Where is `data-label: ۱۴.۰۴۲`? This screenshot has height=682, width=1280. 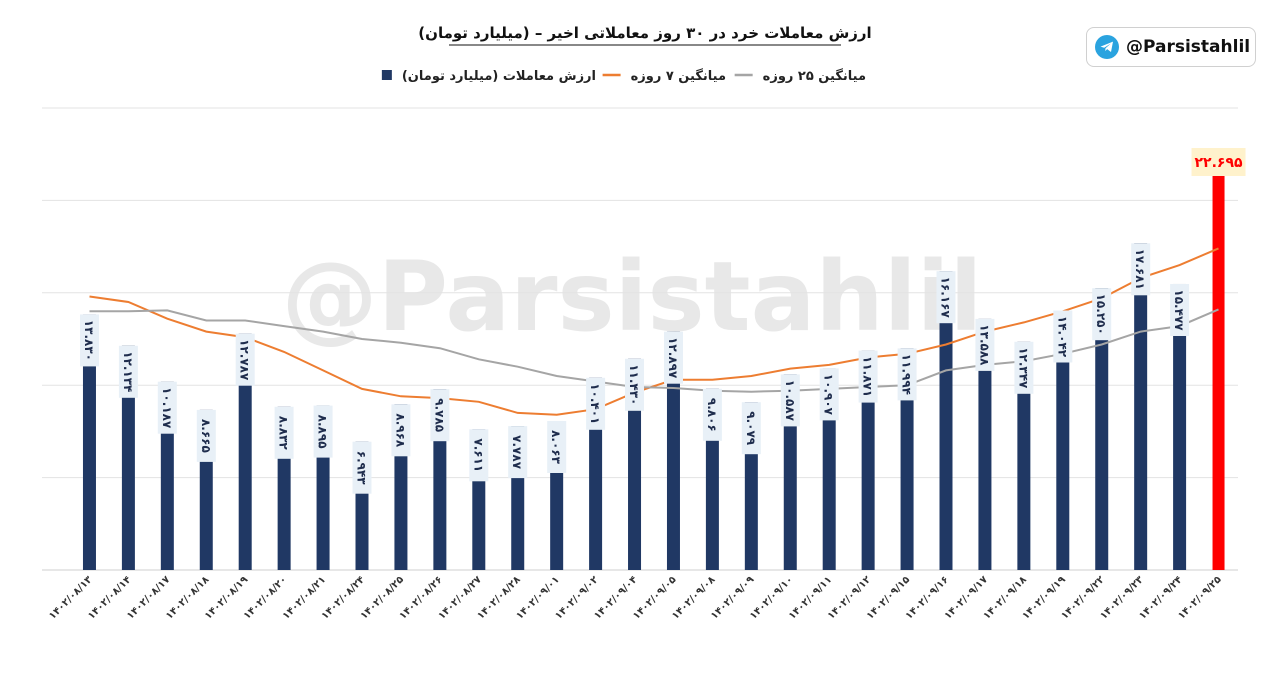
data-label: ۱۴.۰۴۲ is located at coordinates (1063, 336).